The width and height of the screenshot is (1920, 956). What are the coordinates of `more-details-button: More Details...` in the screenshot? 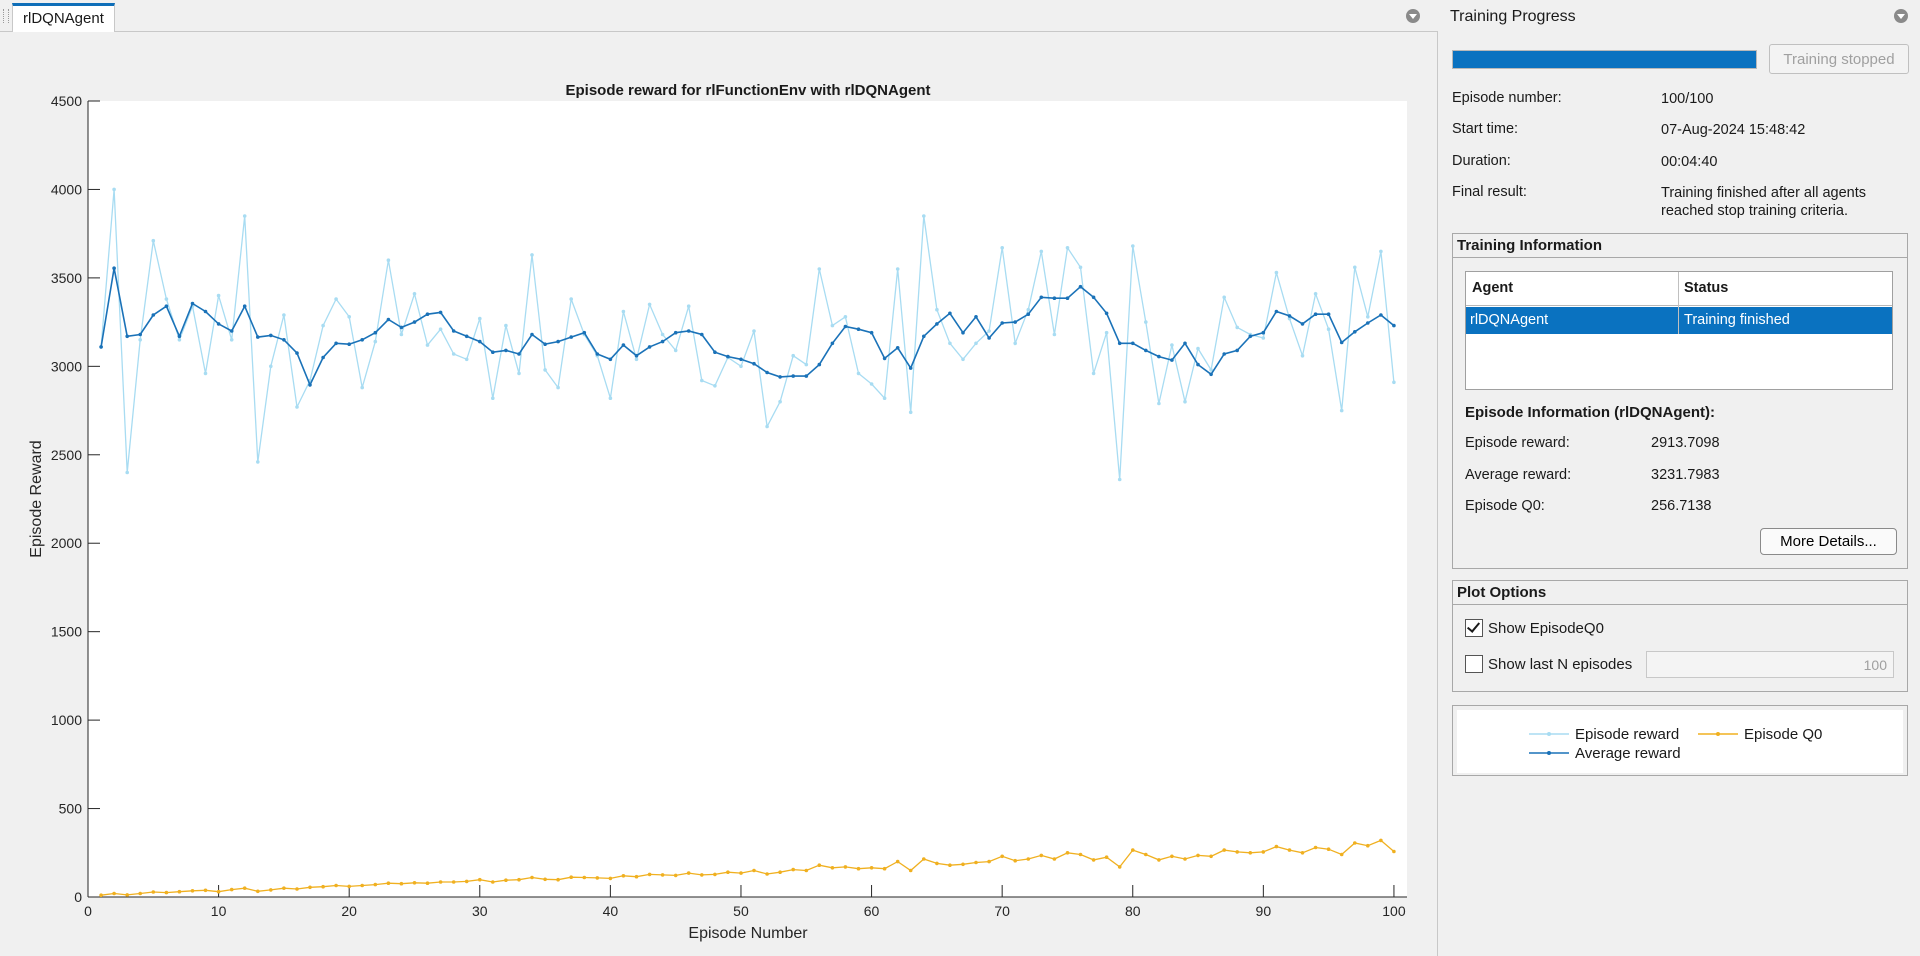 It's located at (1828, 541).